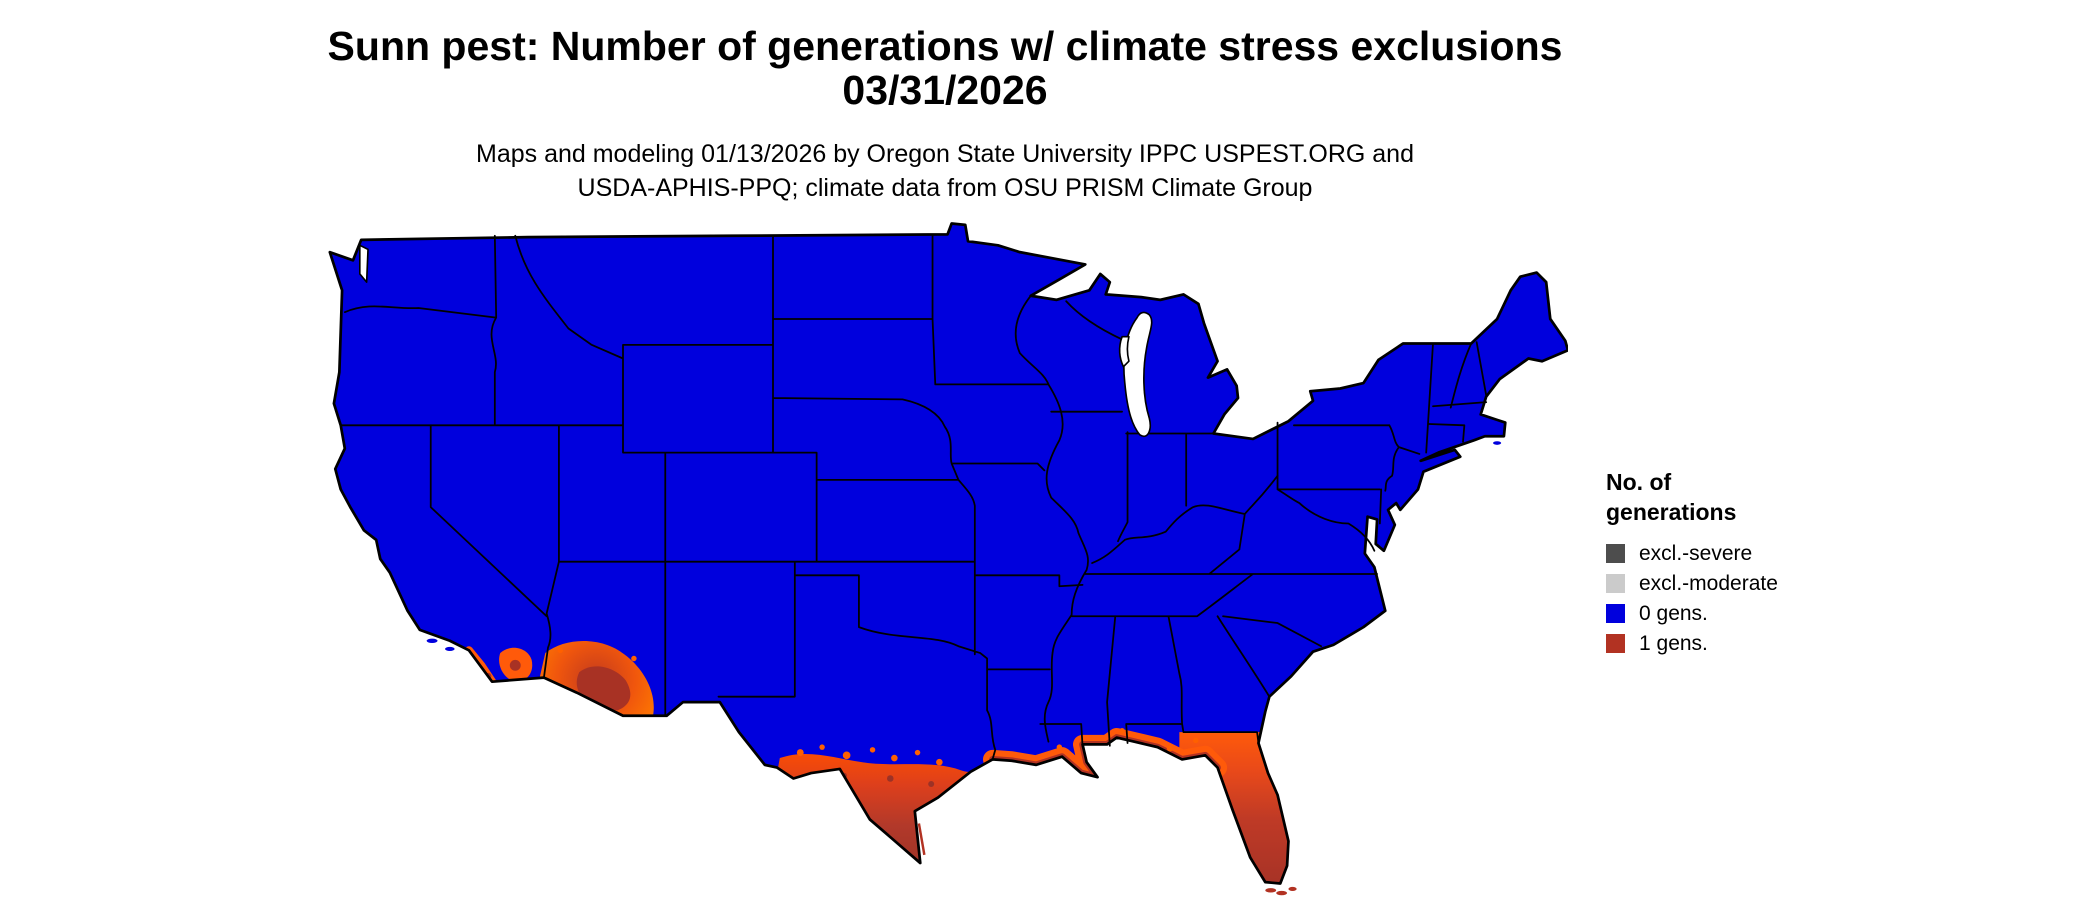 This screenshot has width=2100, height=900. I want to click on padre-island, so click(921, 839).